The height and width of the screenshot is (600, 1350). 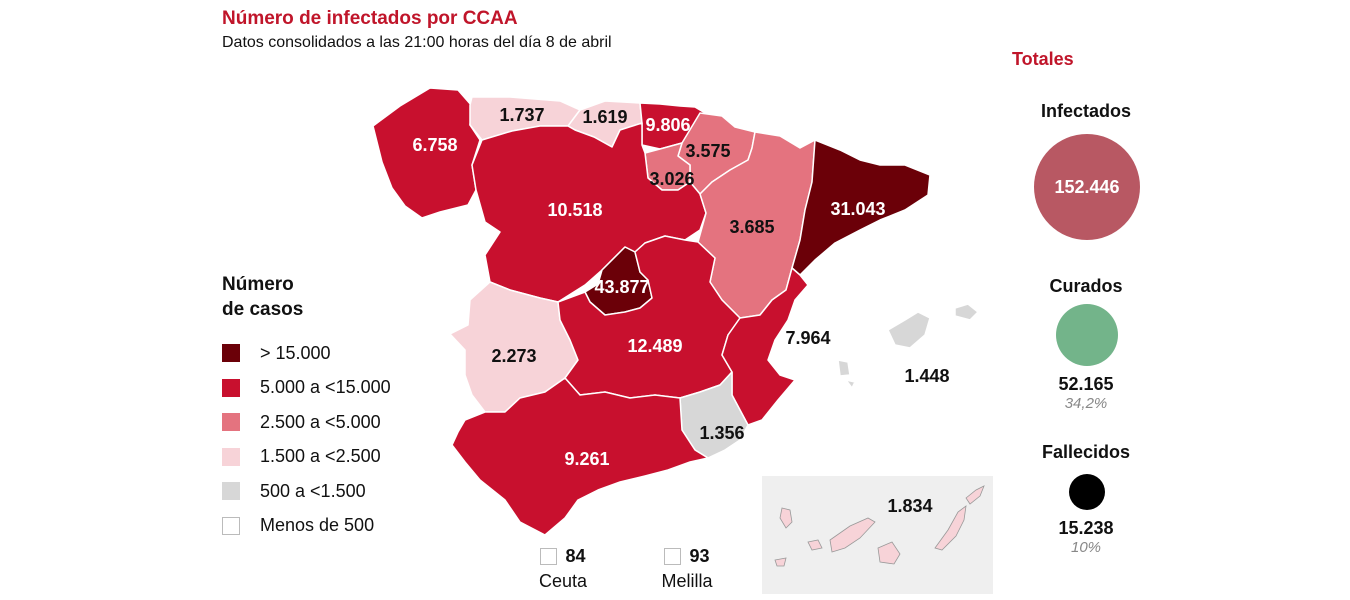 I want to click on region-label-valencia: 7.964, so click(x=807, y=338).